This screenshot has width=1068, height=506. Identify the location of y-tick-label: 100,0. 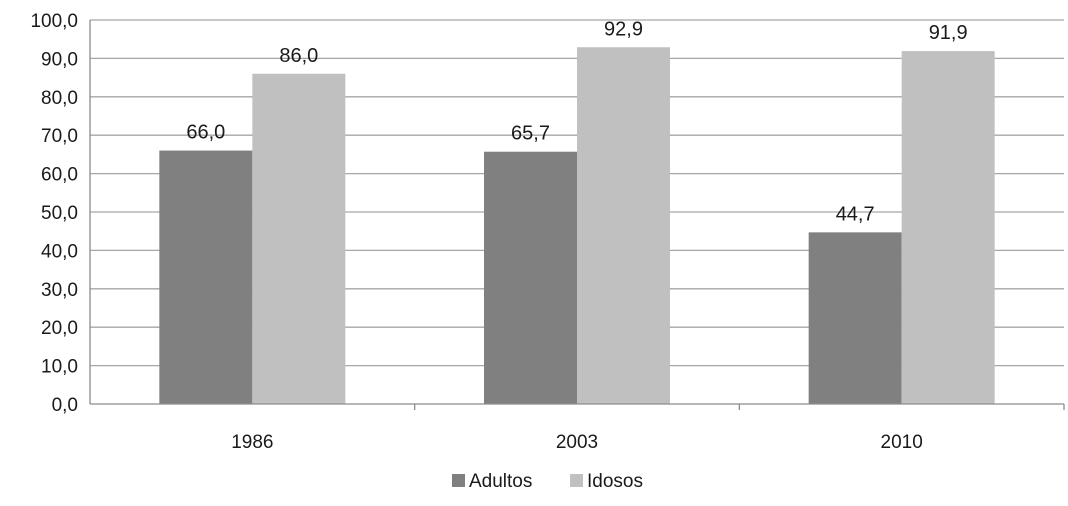
(54, 21).